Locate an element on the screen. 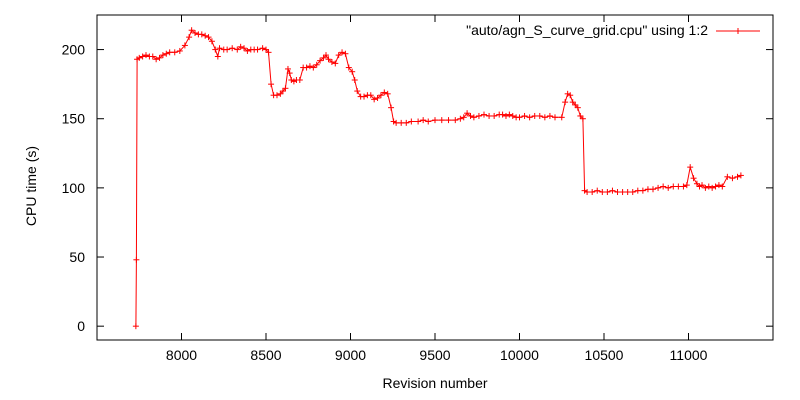  y-tick-label: 50 is located at coordinates (77, 257).